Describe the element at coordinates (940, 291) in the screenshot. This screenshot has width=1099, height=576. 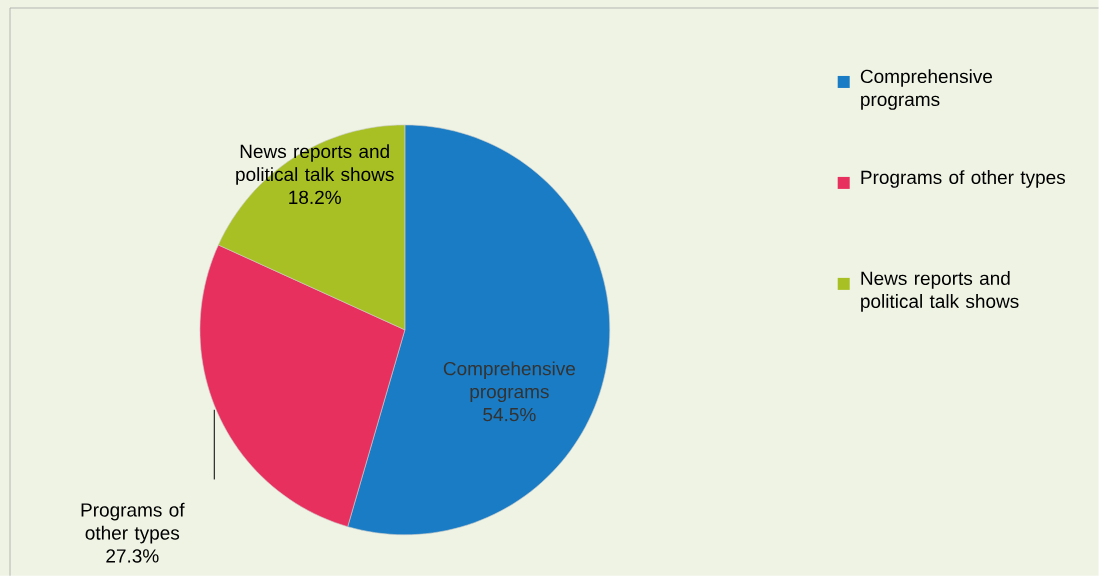
I see `legend-label: News reports and political talk shows` at that location.